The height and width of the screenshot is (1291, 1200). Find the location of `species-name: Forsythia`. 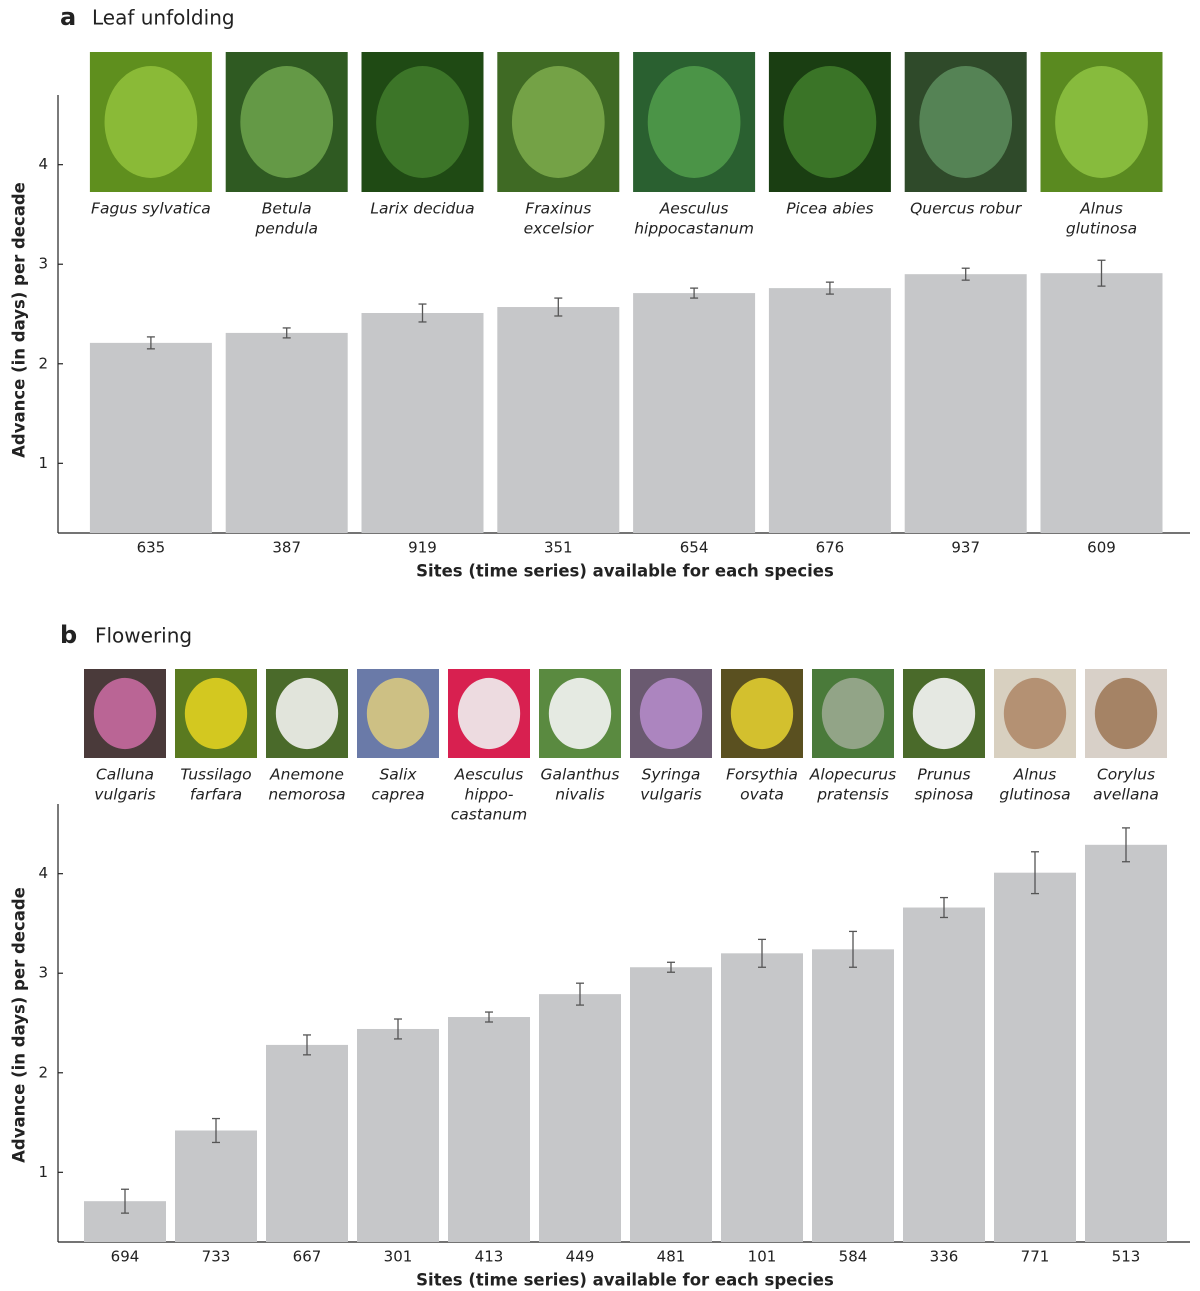

species-name: Forsythia is located at coordinates (762, 775).